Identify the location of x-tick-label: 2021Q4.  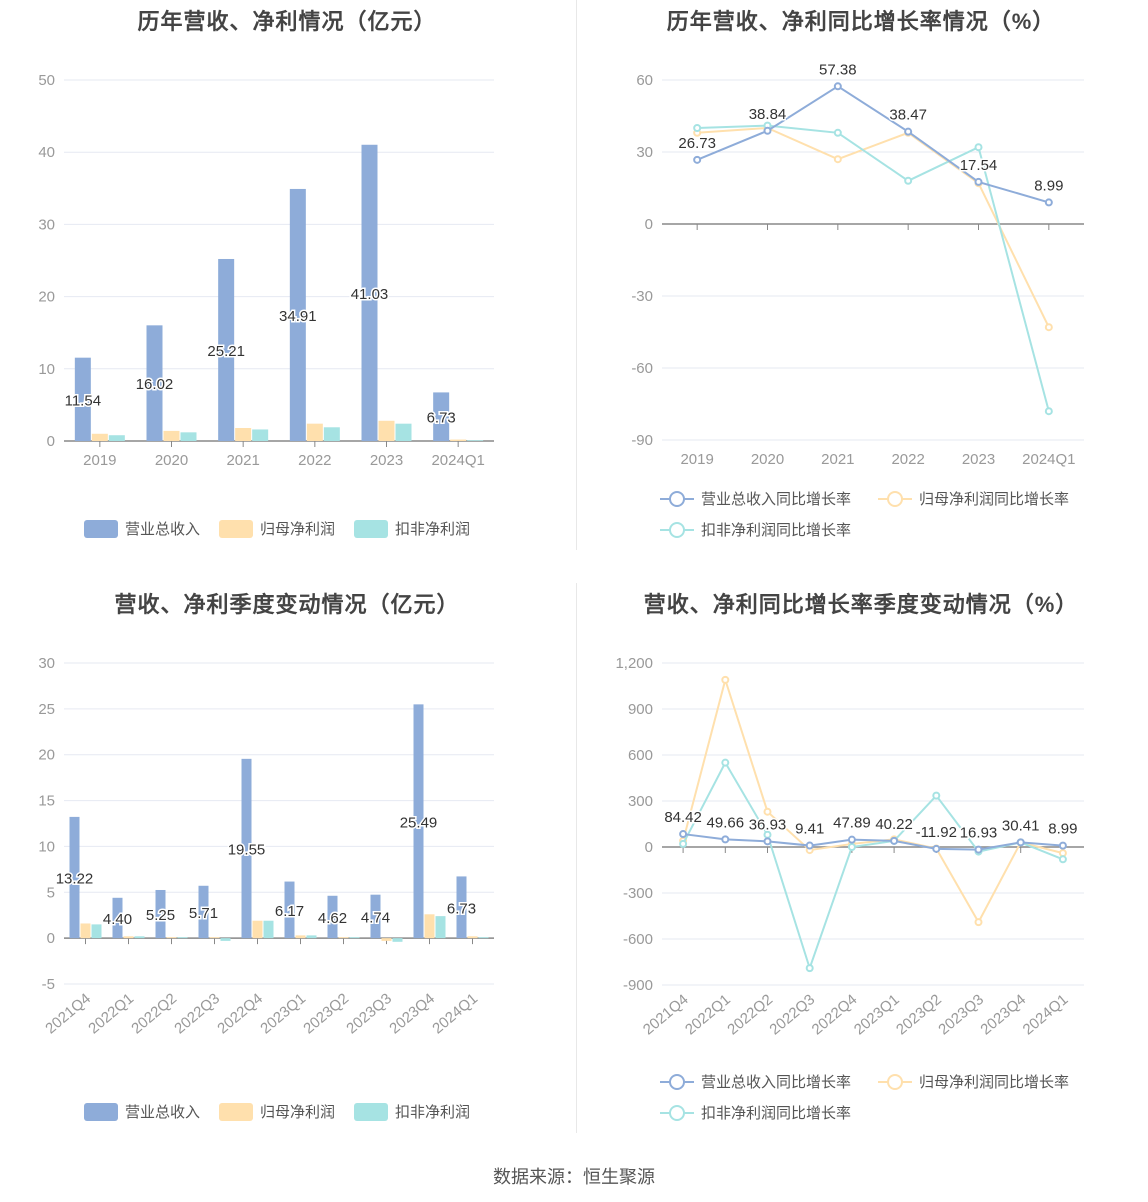
(68, 1013).